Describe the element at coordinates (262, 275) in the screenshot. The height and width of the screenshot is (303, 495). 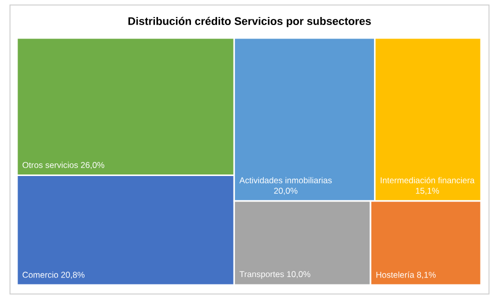
I see `category-label: Transportes` at that location.